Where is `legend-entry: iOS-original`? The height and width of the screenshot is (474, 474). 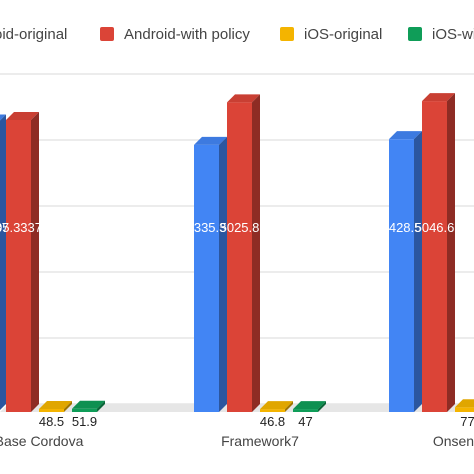
legend-entry: iOS-original is located at coordinates (331, 34).